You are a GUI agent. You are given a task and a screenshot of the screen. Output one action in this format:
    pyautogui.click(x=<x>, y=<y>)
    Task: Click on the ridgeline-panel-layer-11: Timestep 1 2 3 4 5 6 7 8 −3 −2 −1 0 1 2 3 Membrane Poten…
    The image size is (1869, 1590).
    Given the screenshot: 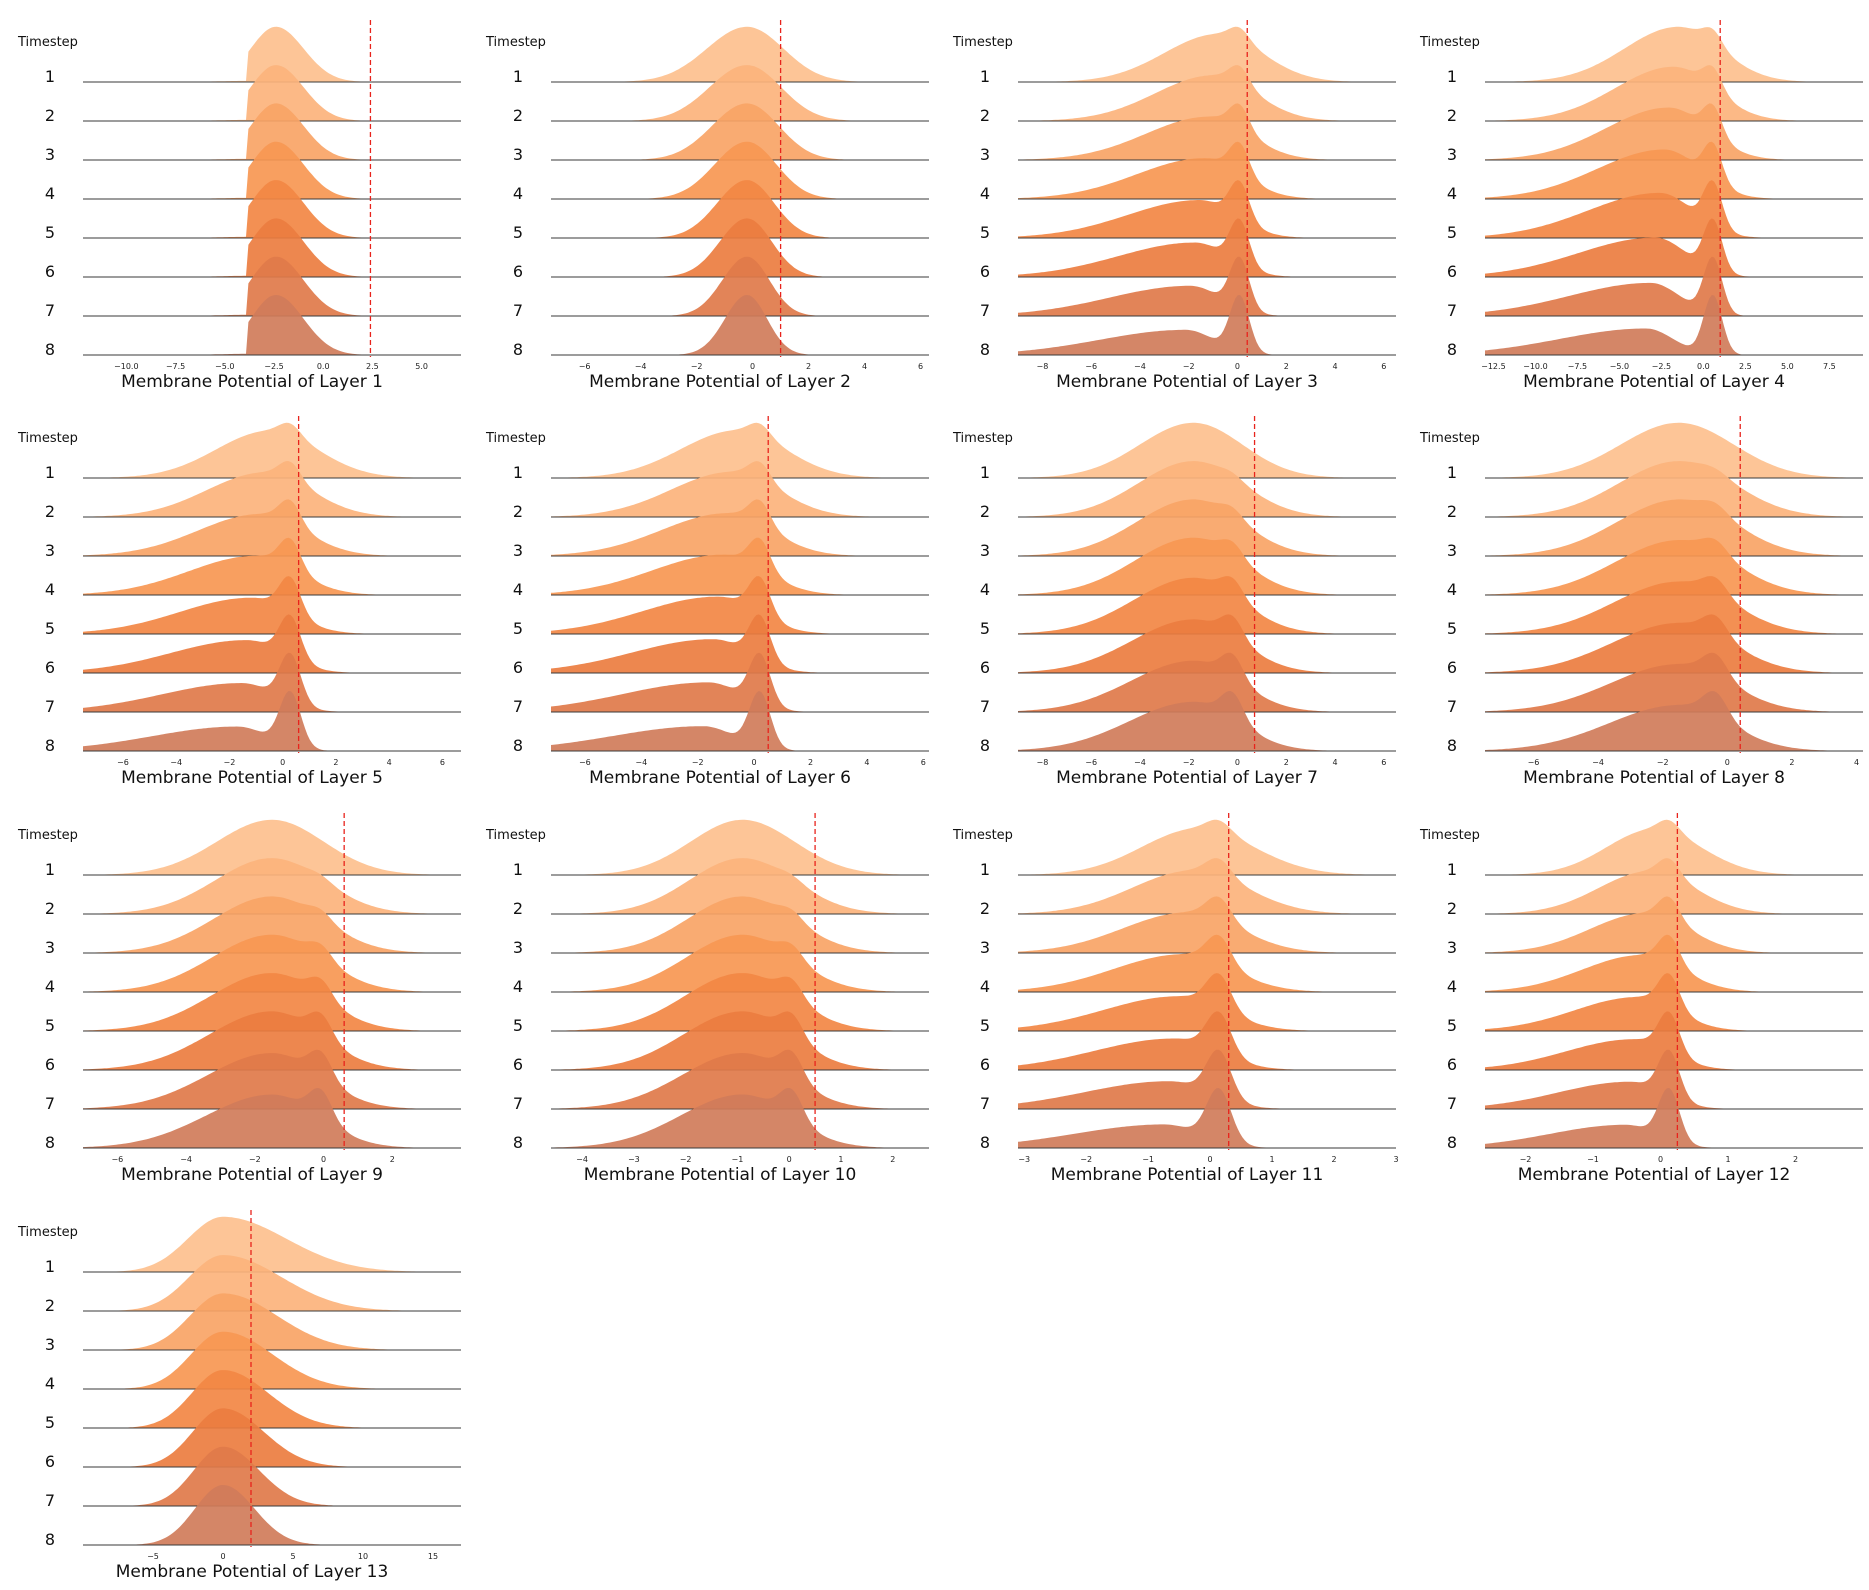 What is the action you would take?
    pyautogui.click(x=1175, y=999)
    